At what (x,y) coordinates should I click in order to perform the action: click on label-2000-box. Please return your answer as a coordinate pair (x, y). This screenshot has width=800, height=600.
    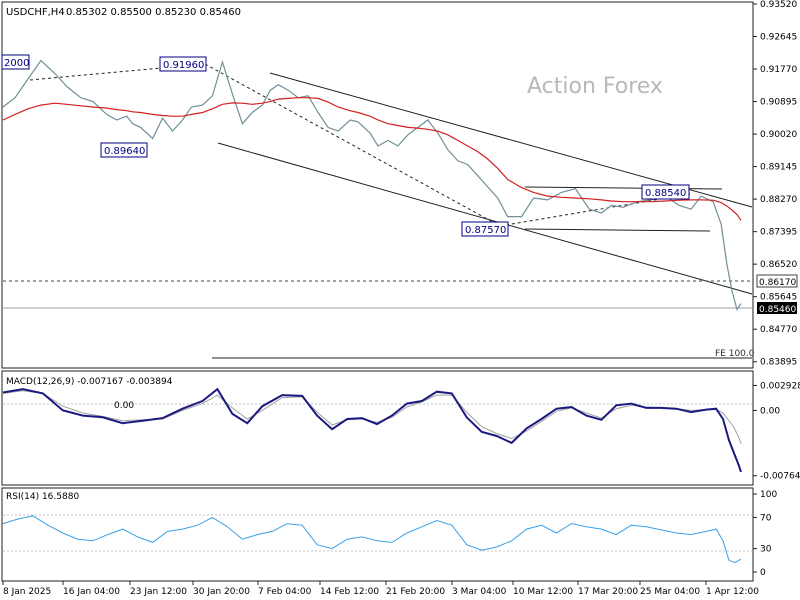
    Looking at the image, I should click on (15, 62).